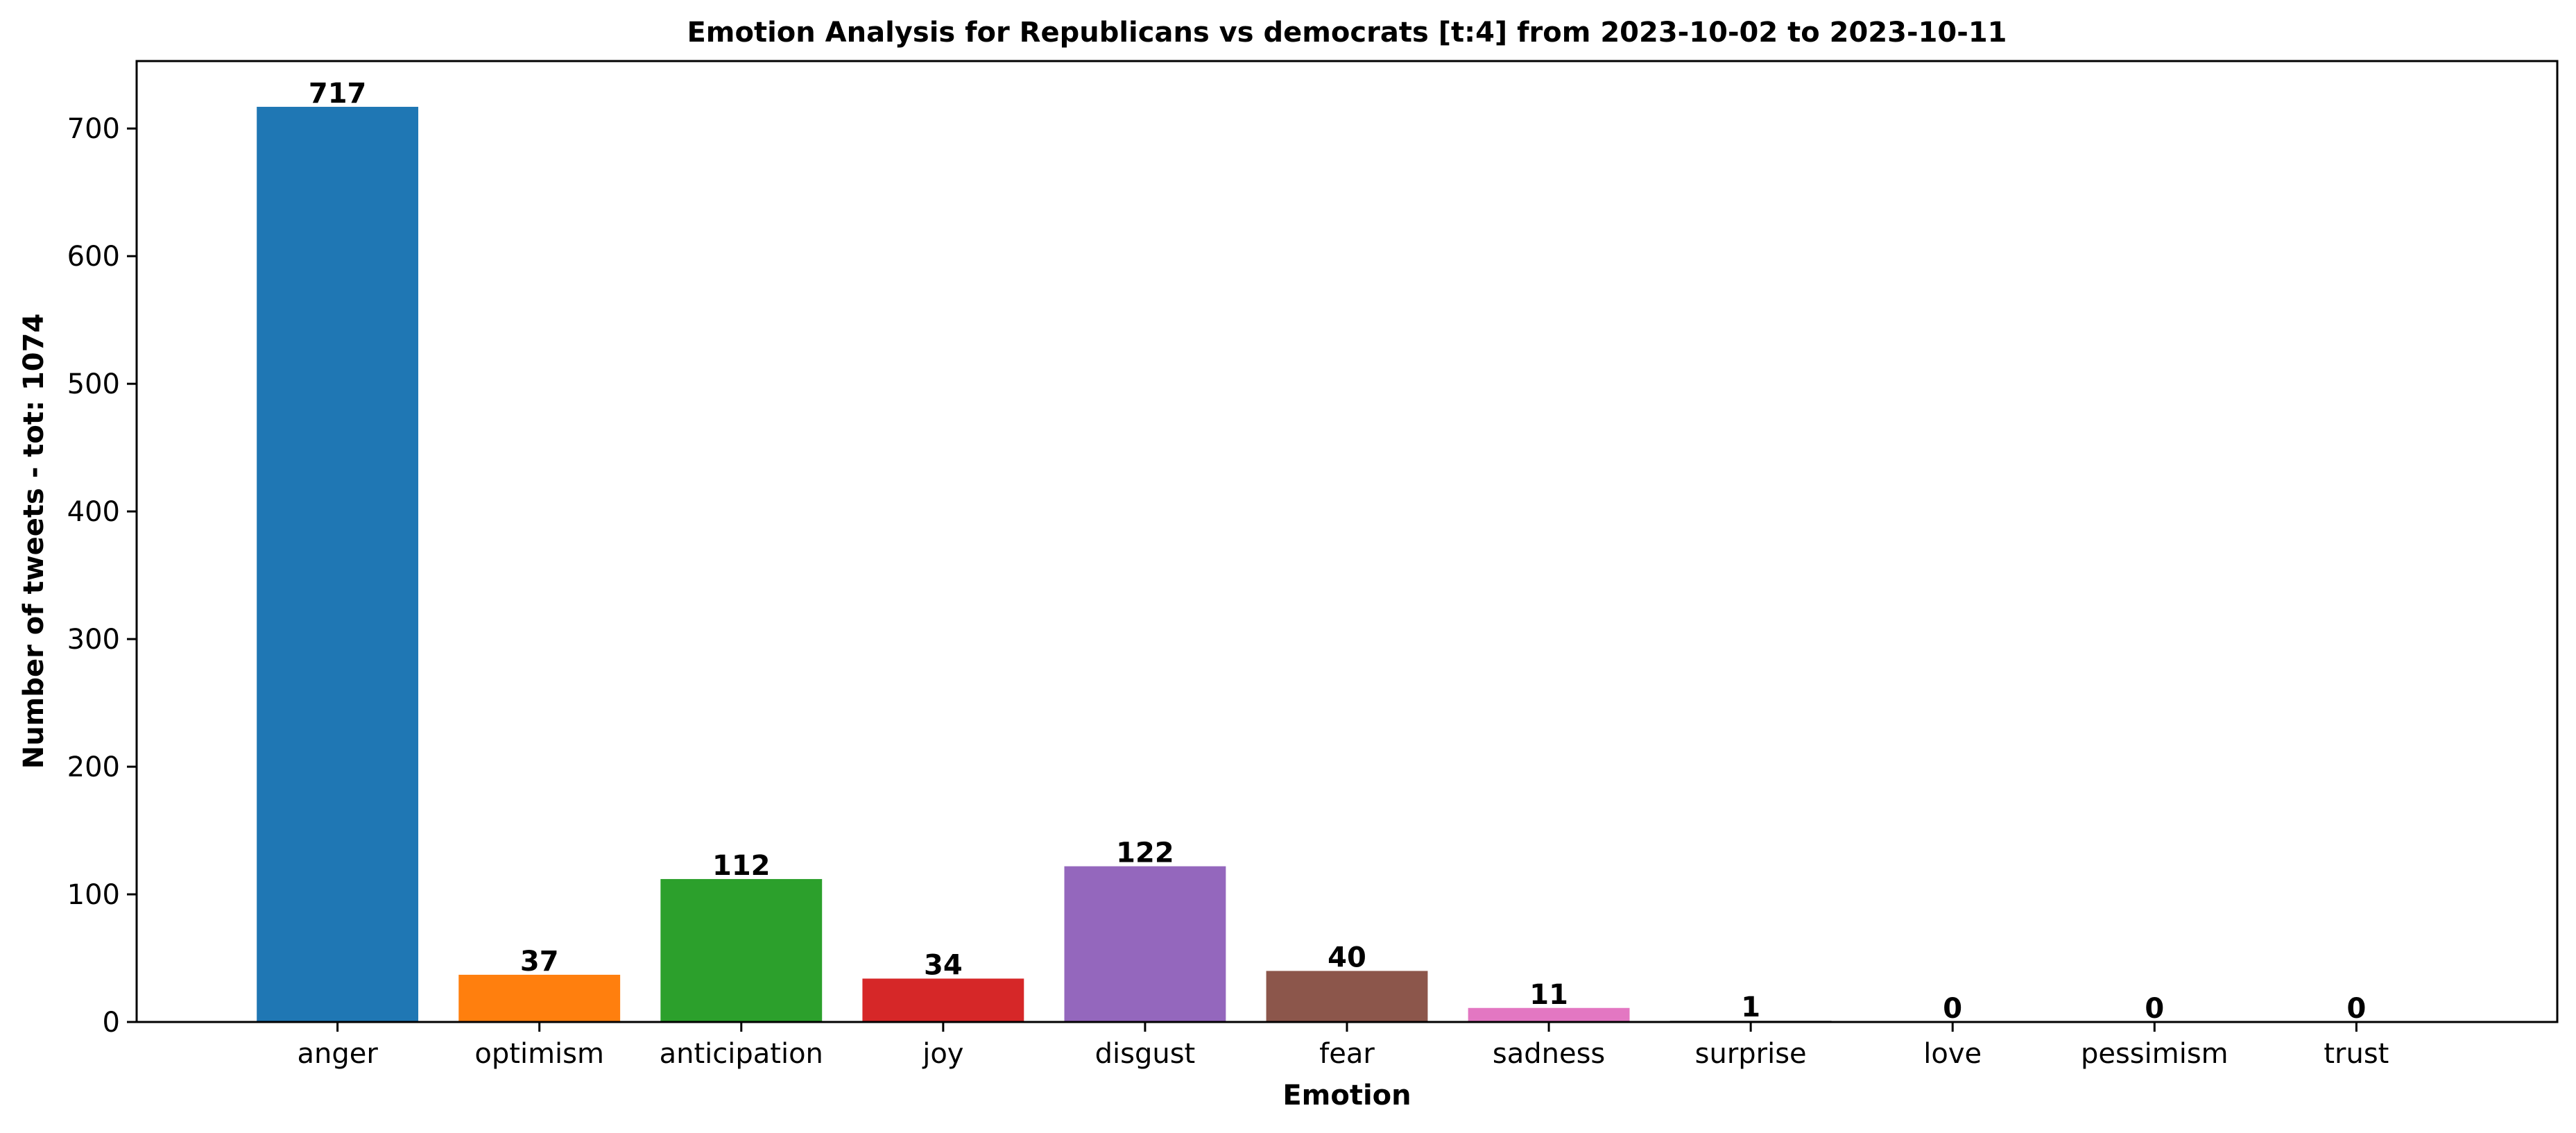  Describe the element at coordinates (1952, 1054) in the screenshot. I see `x-tick-label-love: love` at that location.